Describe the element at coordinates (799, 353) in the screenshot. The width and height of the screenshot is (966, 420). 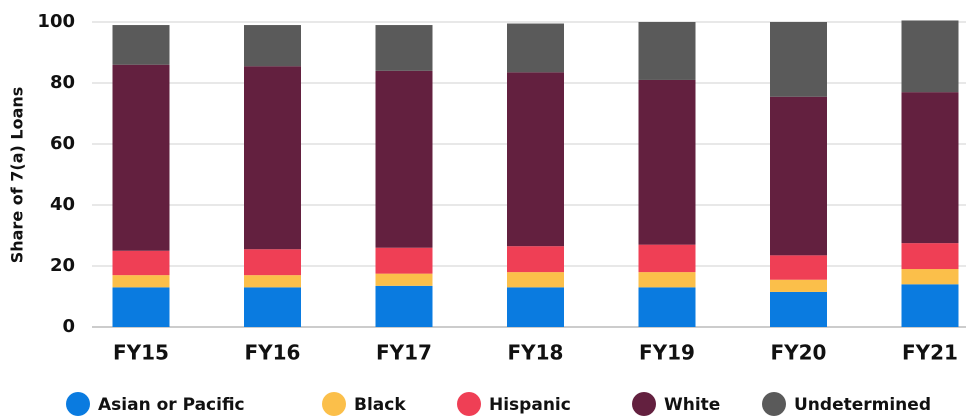
I see `x-tick-label: FY20` at that location.